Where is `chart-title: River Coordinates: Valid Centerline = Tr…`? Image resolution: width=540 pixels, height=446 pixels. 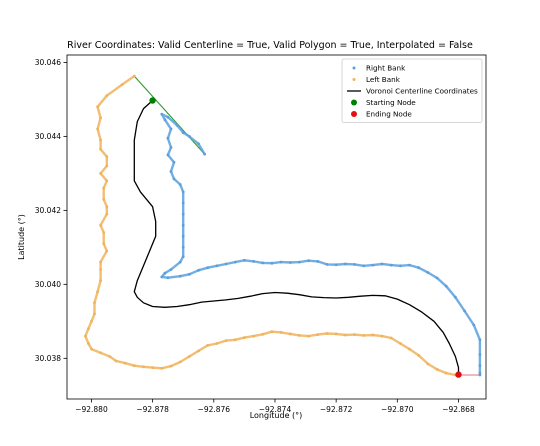
chart-title: River Coordinates: Valid Centerline = Tr… is located at coordinates (270, 45).